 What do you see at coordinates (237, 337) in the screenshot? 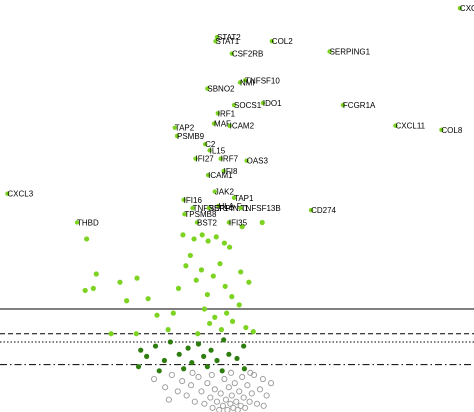
I see `threshold-lines` at bounding box center [237, 337].